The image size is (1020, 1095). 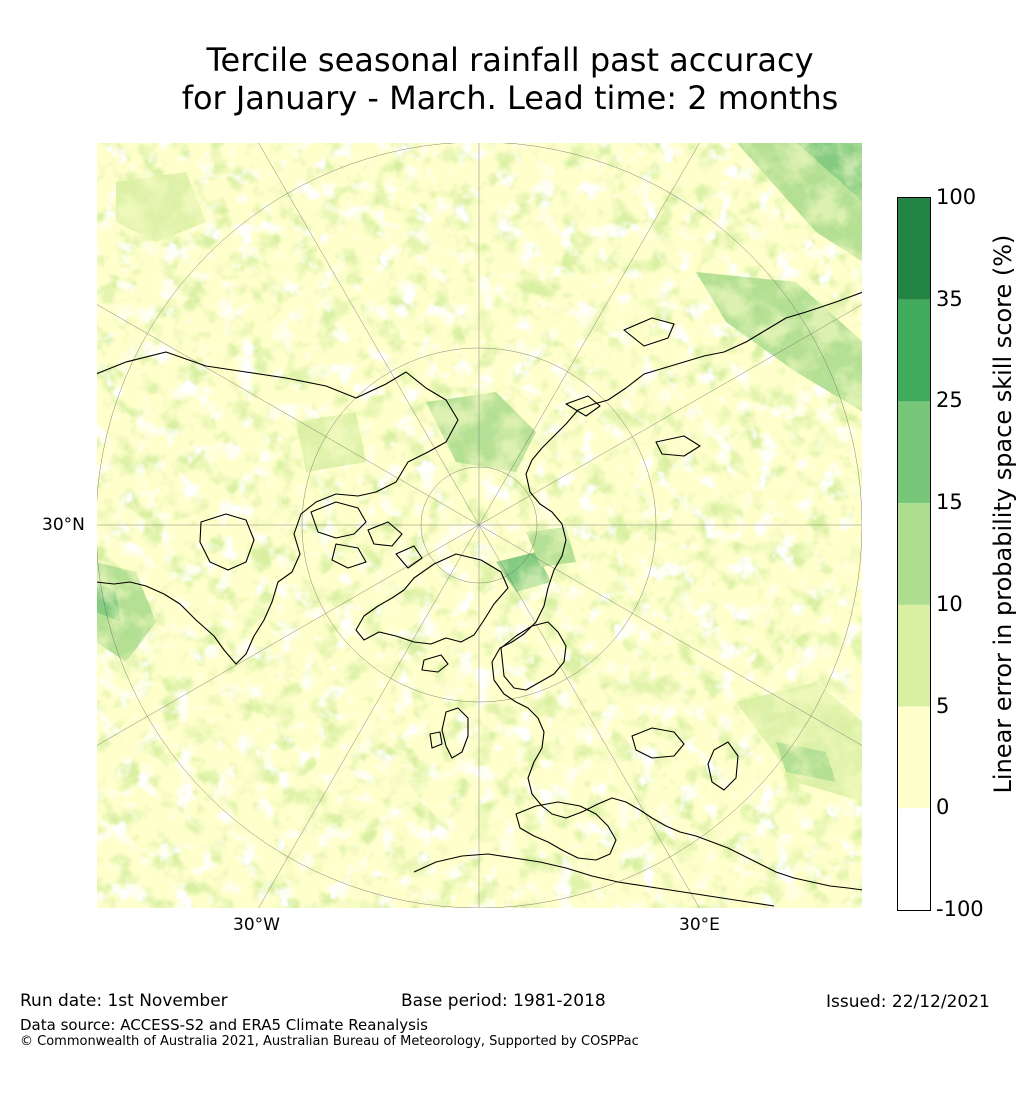 I want to click on colorbar-tick-label: 15, so click(x=949, y=502).